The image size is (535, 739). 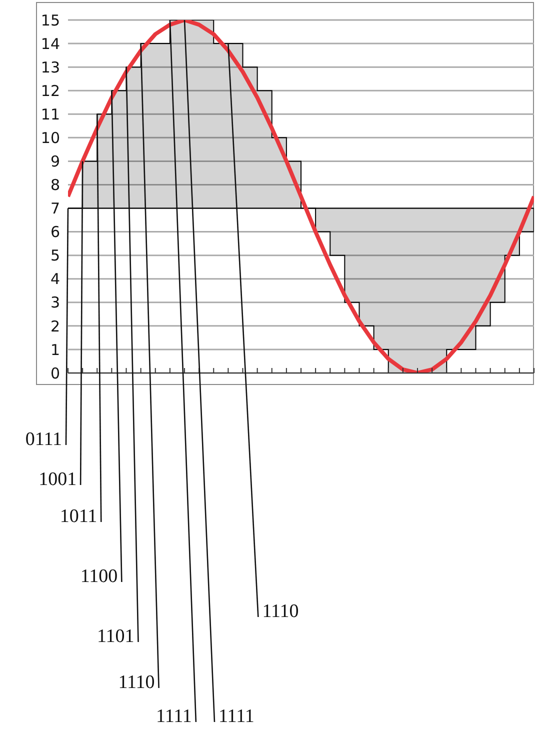 What do you see at coordinates (115, 636) in the screenshot?
I see `text: 1101` at bounding box center [115, 636].